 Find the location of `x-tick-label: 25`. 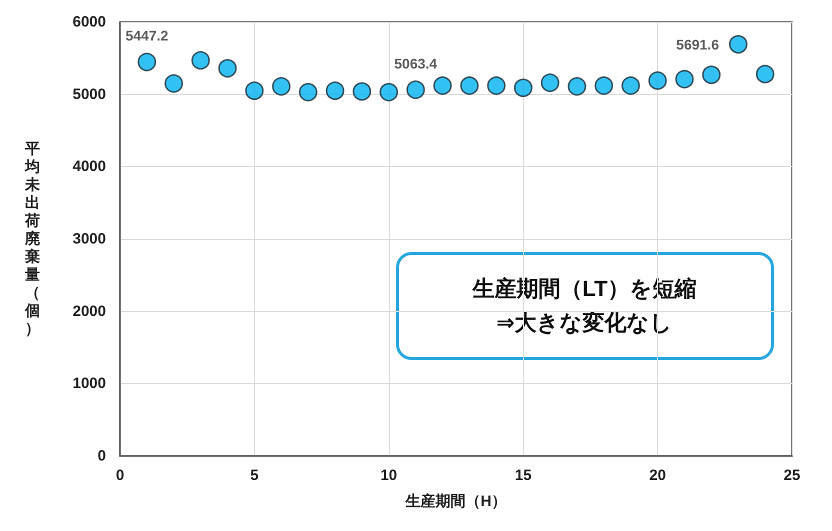

x-tick-label: 25 is located at coordinates (792, 475).